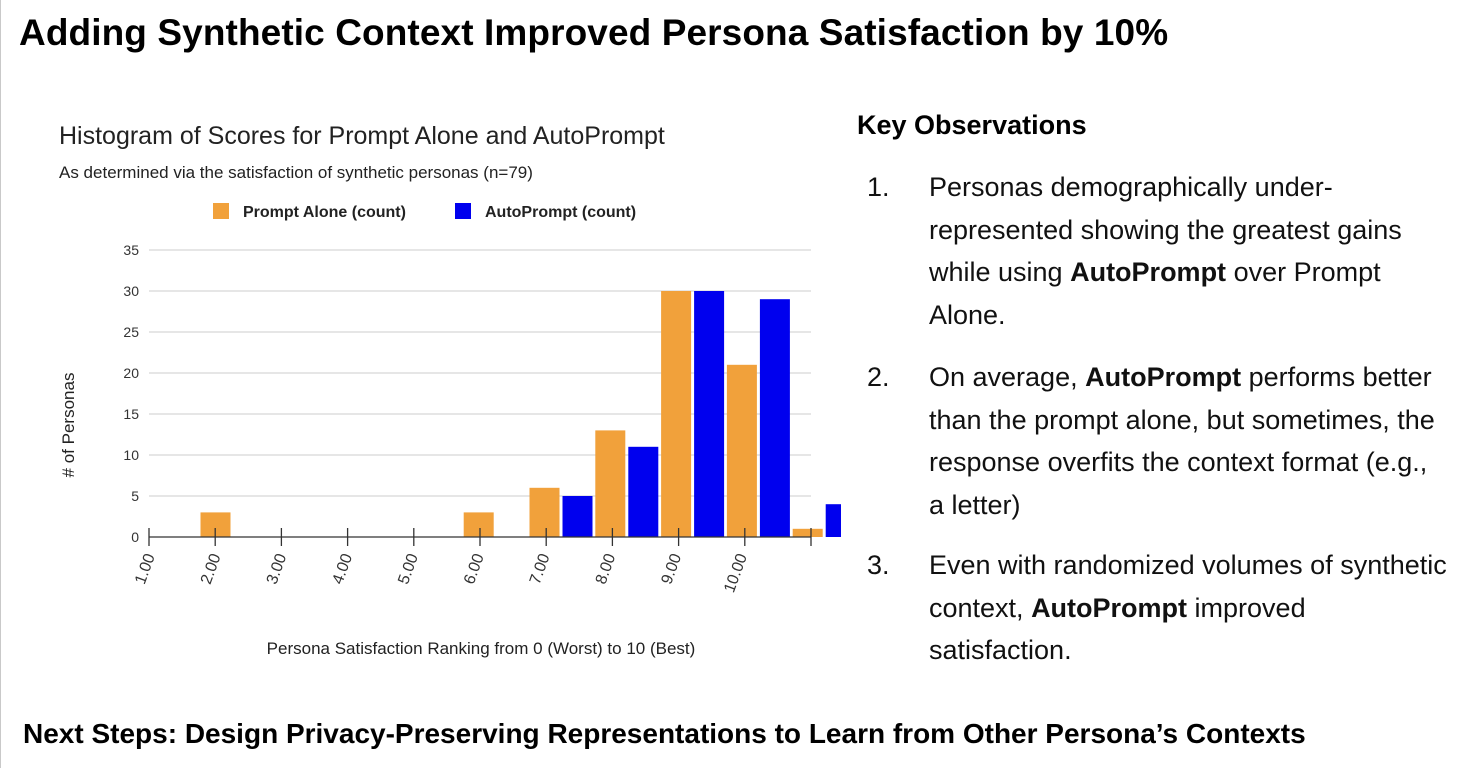 The image size is (1464, 768). I want to click on y-tick-label: 30, so click(131, 291).